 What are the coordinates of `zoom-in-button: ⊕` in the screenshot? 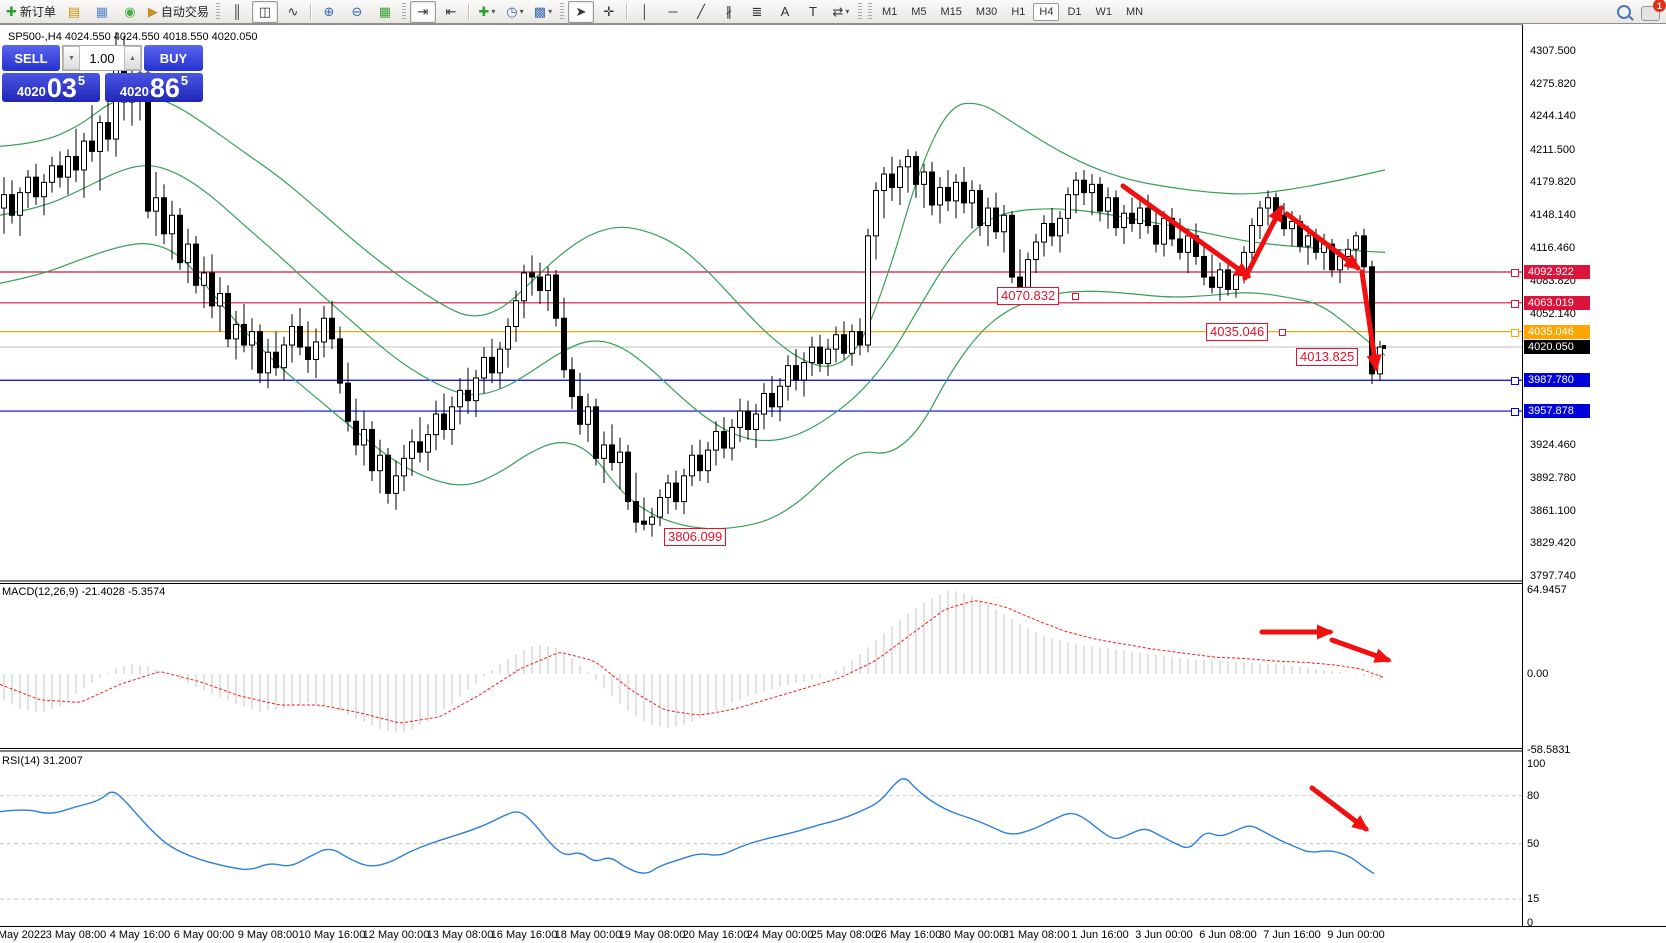 It's located at (329, 12).